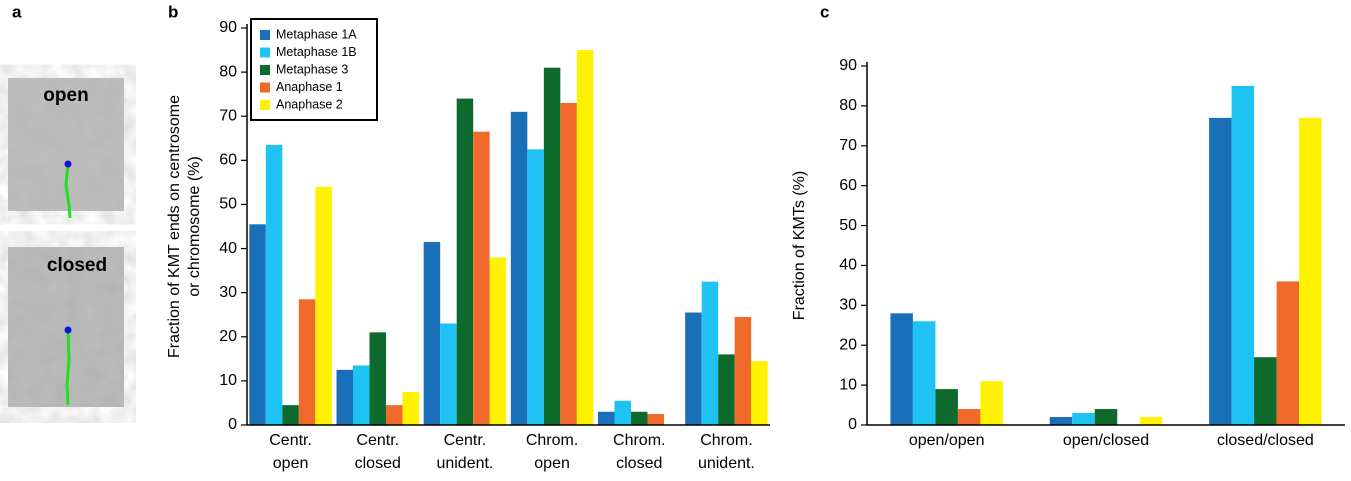 Image resolution: width=1351 pixels, height=481 pixels. I want to click on x-tick-label: Centr. open, so click(290, 452).